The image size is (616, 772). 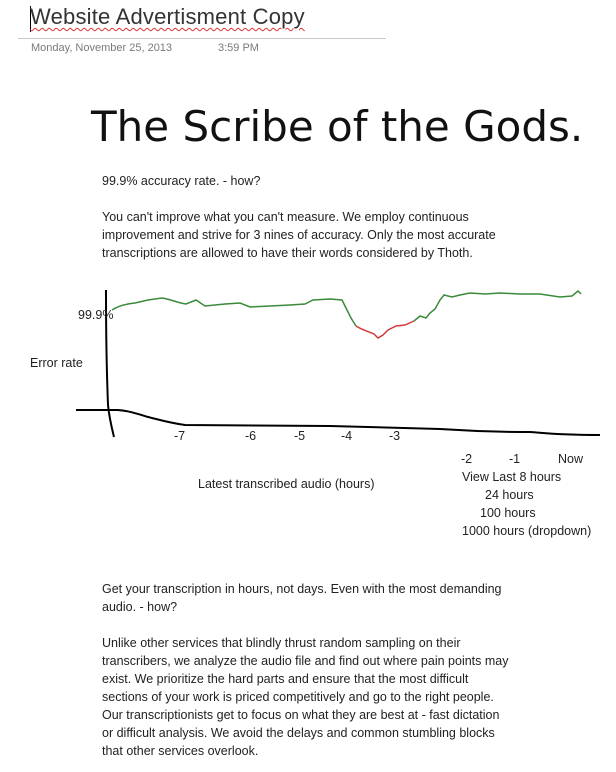 I want to click on y-axis-label: Error rate, so click(x=56, y=363).